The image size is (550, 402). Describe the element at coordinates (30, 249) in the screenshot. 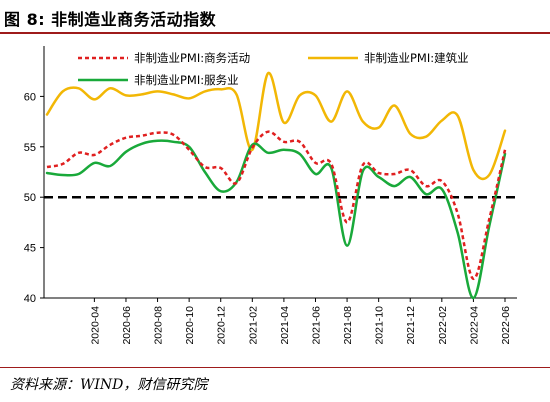

I see `y-tick-label: 45` at that location.